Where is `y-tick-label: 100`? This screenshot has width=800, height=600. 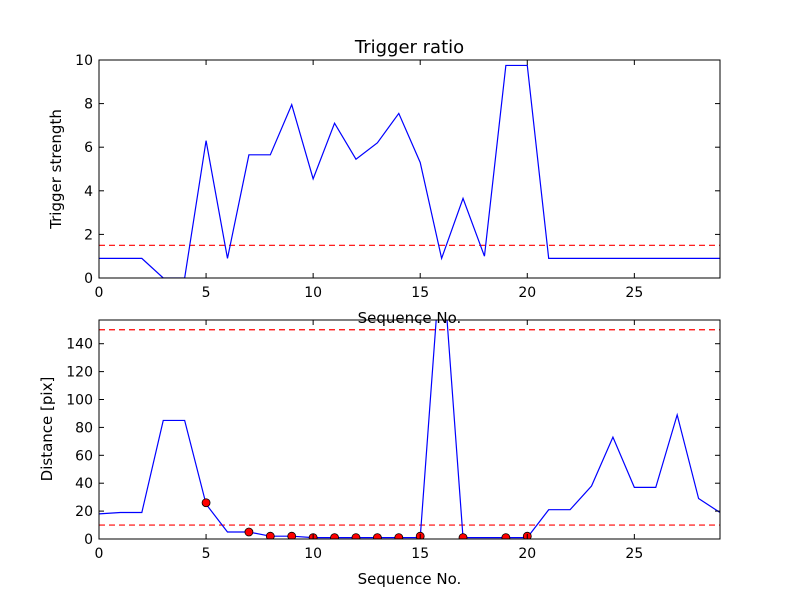
y-tick-label: 100 is located at coordinates (79, 401).